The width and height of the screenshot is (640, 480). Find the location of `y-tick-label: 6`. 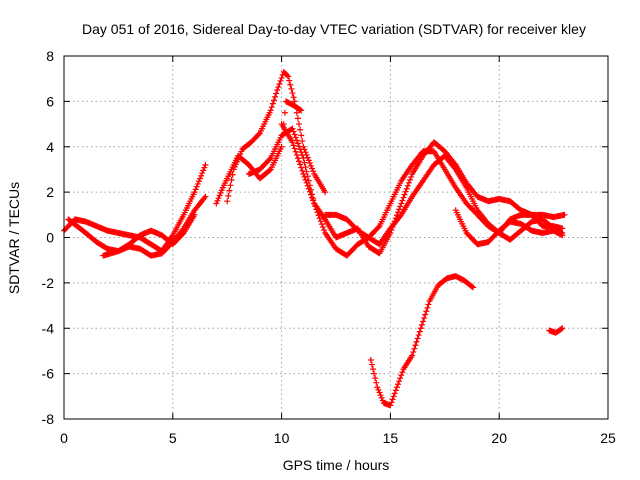

y-tick-label: 6 is located at coordinates (50, 101).